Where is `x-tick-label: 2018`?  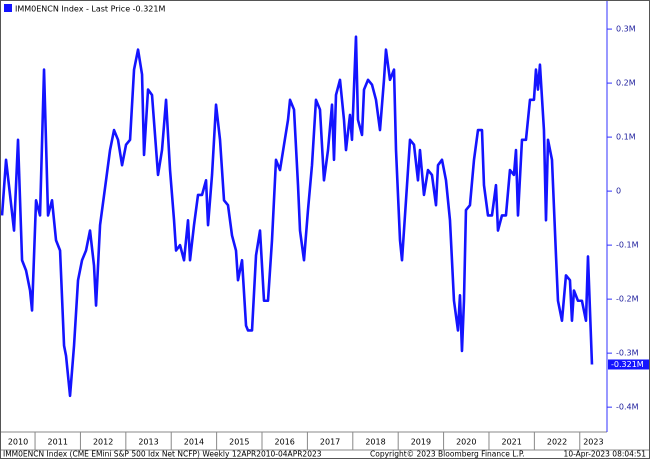 x-tick-label: 2018 is located at coordinates (375, 442).